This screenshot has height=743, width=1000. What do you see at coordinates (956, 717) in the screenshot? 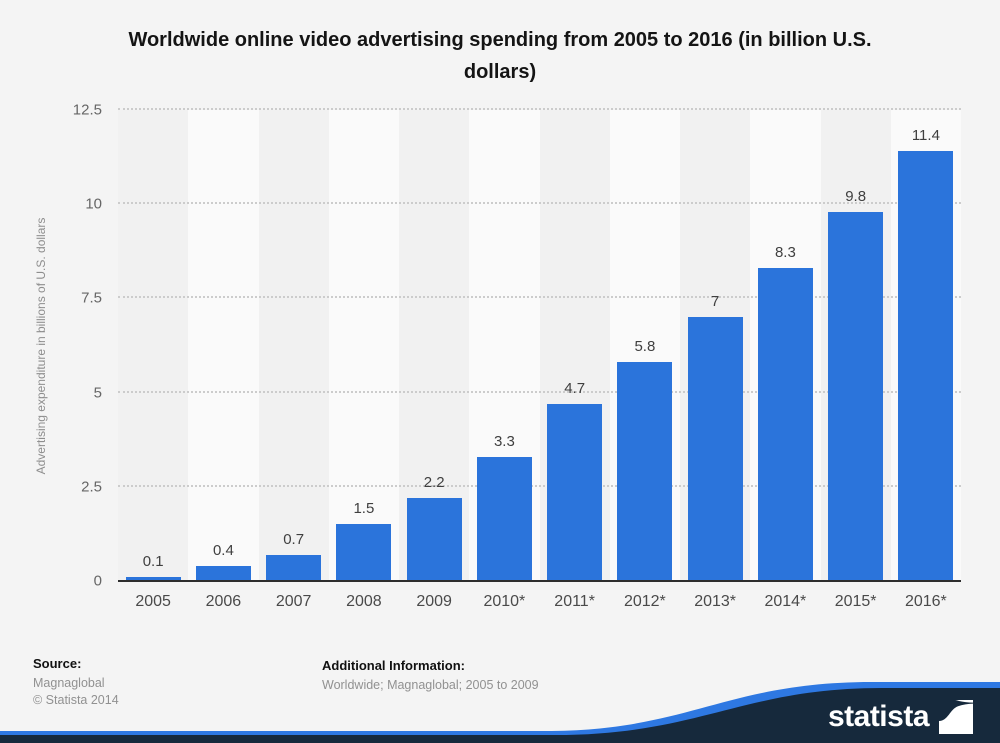
I see `statista-logo-icon` at bounding box center [956, 717].